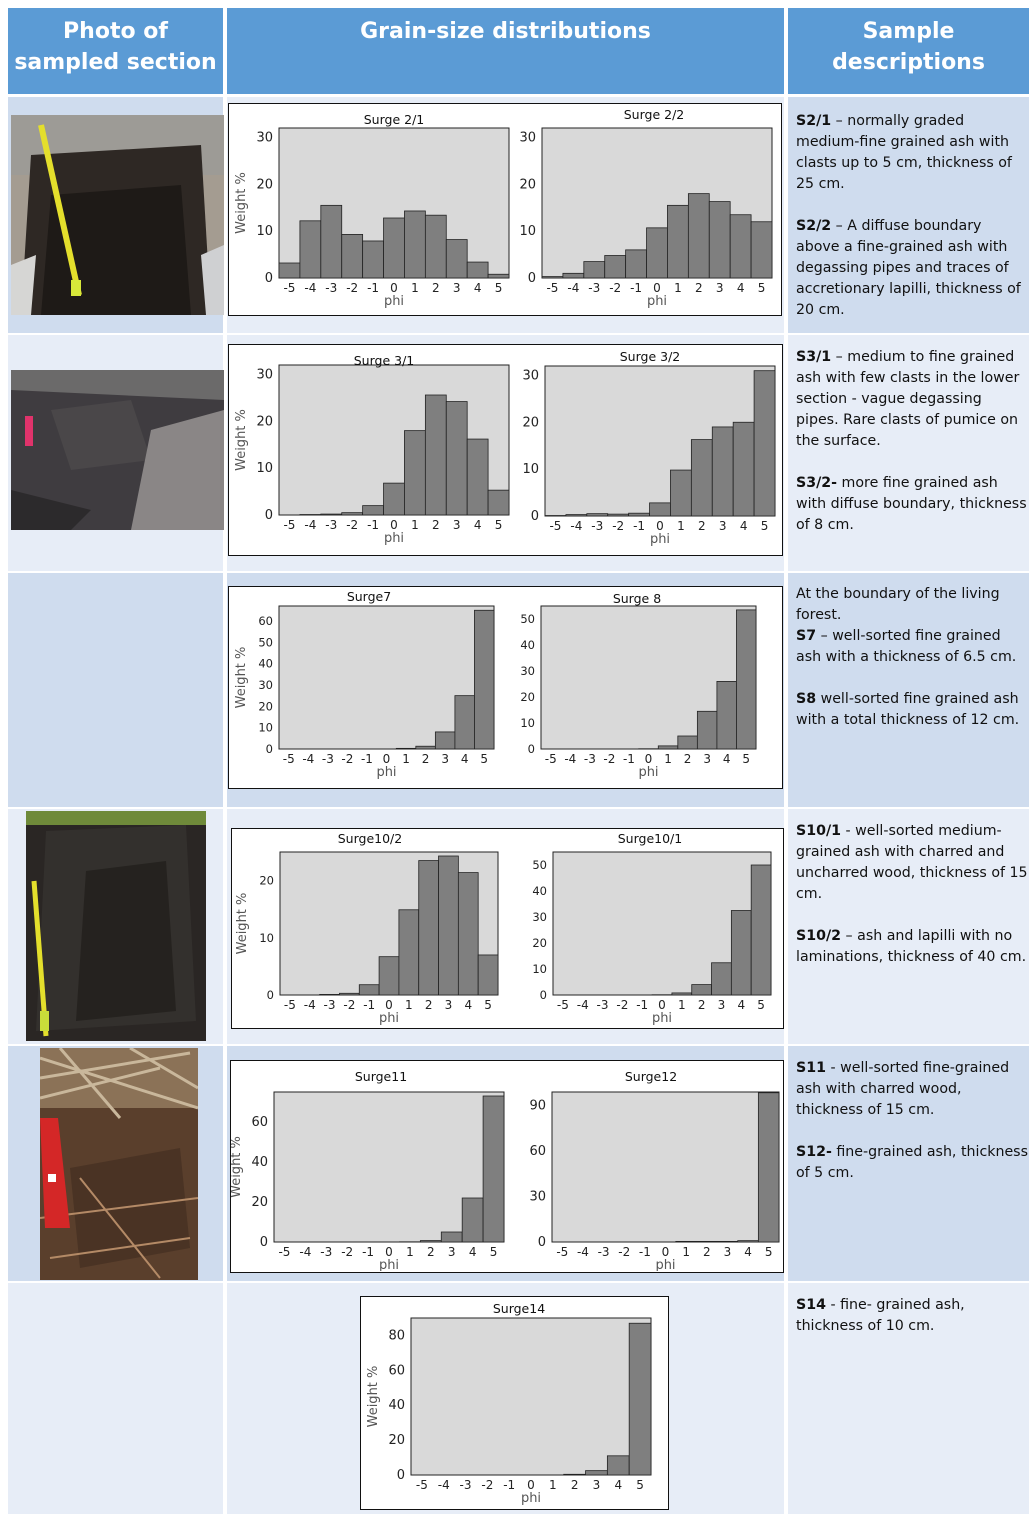 The height and width of the screenshot is (1514, 1029). Describe the element at coordinates (702, 1005) in the screenshot. I see `x-tick-label: 2` at that location.